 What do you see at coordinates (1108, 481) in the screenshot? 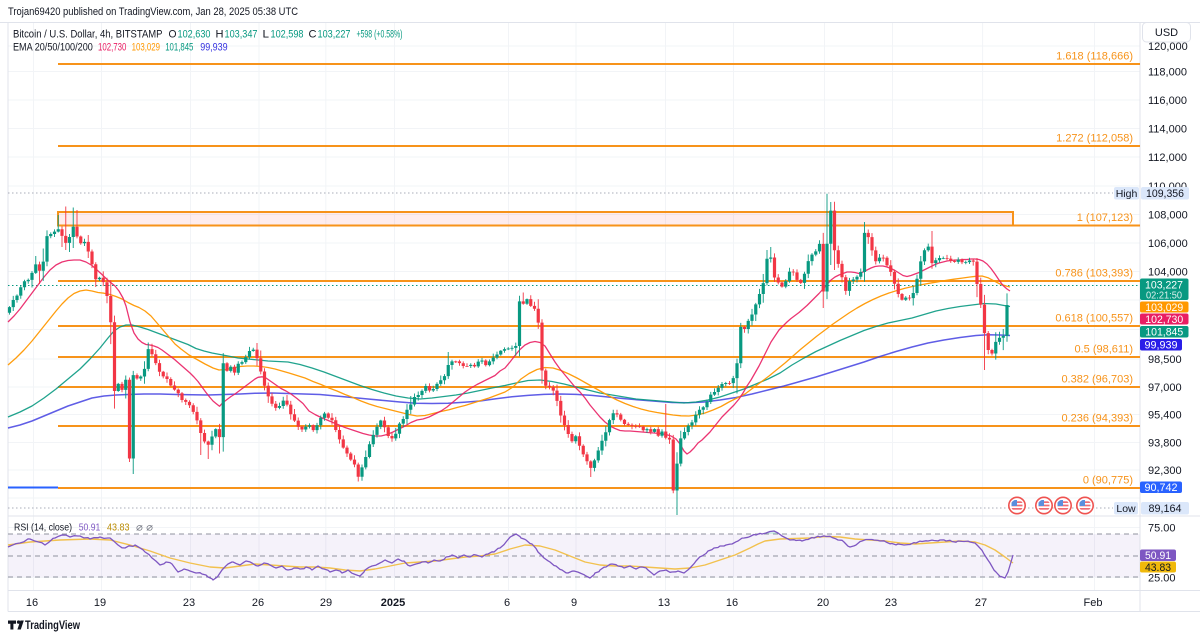
I see `svg-text: 0 (90,775)` at bounding box center [1108, 481].